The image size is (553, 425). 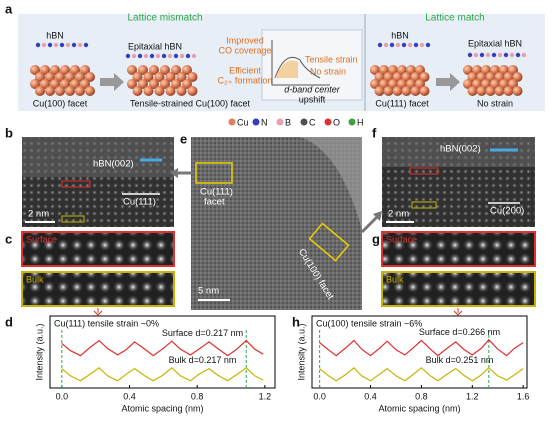 What do you see at coordinates (402, 103) in the screenshot?
I see `label: Cu(111) facet` at bounding box center [402, 103].